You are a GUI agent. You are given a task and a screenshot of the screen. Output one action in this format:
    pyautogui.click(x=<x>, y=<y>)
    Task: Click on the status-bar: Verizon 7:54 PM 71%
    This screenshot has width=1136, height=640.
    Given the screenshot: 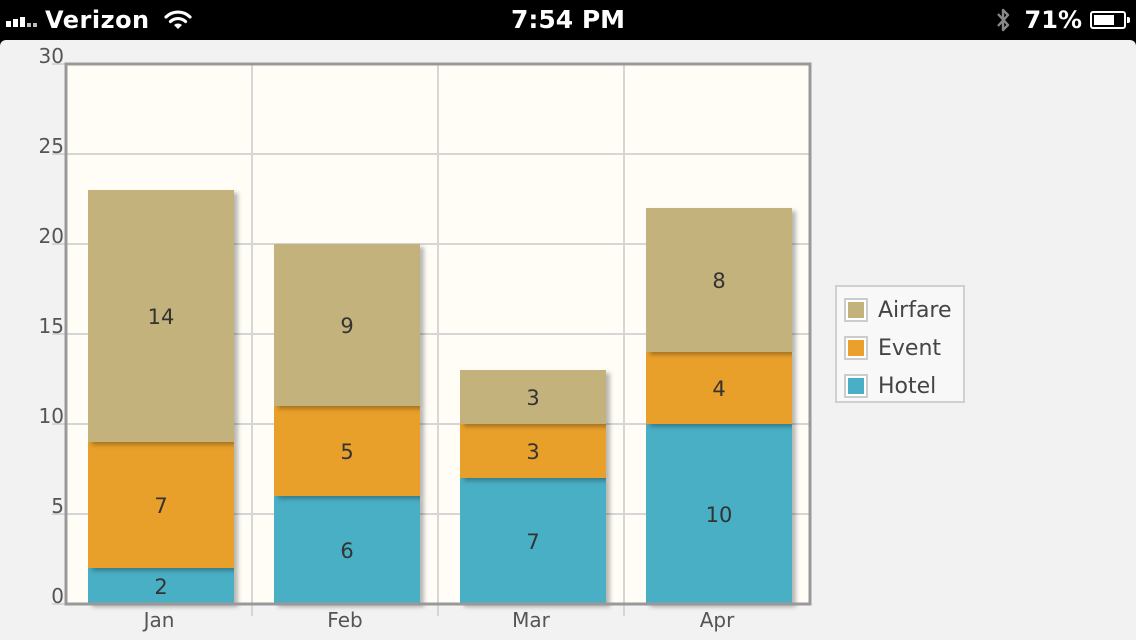 What is the action you would take?
    pyautogui.click(x=568, y=20)
    